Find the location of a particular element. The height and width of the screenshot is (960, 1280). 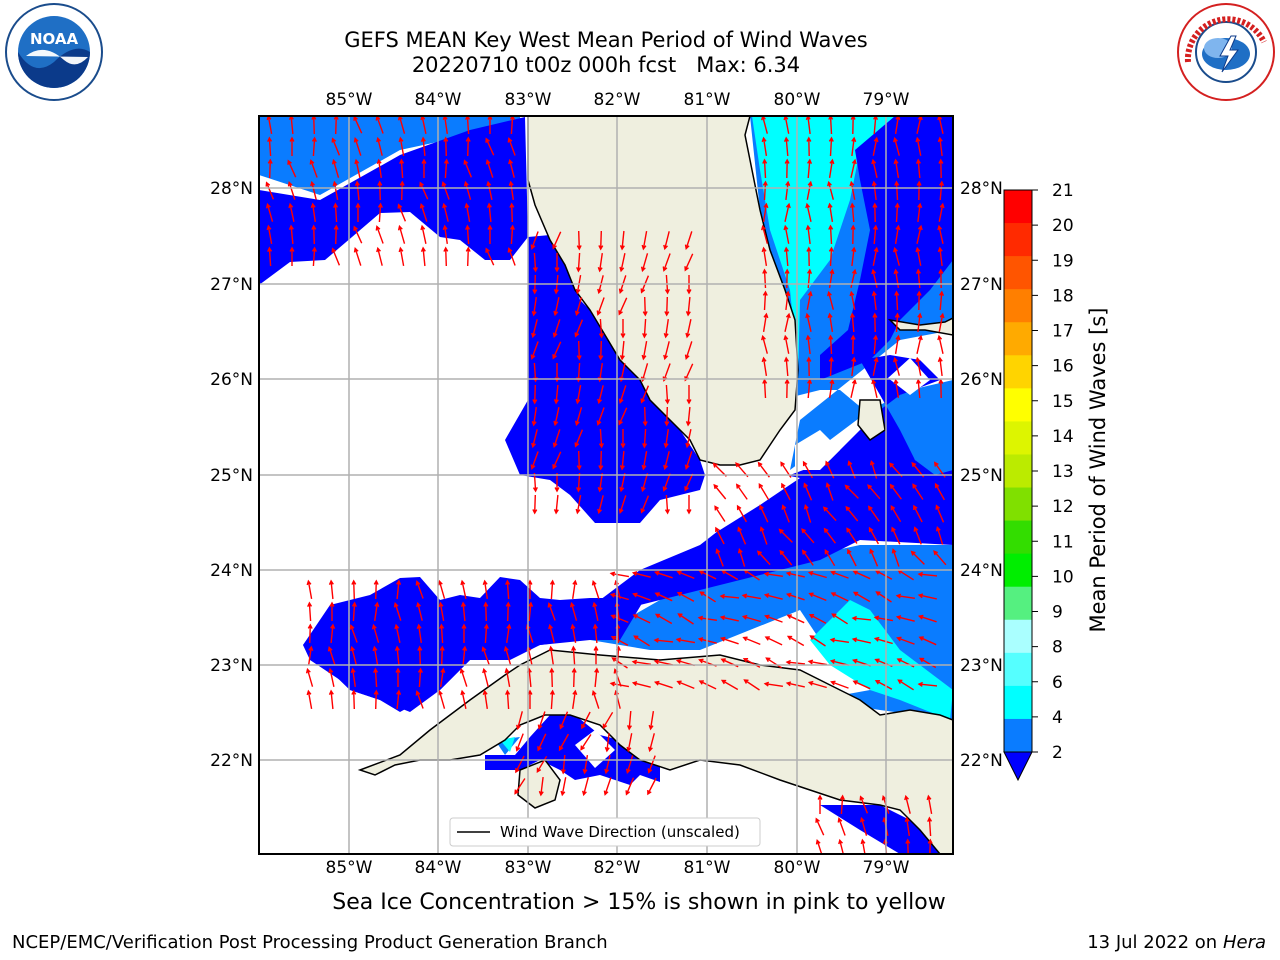

colorbar-tick-label: 19 is located at coordinates (1063, 261).